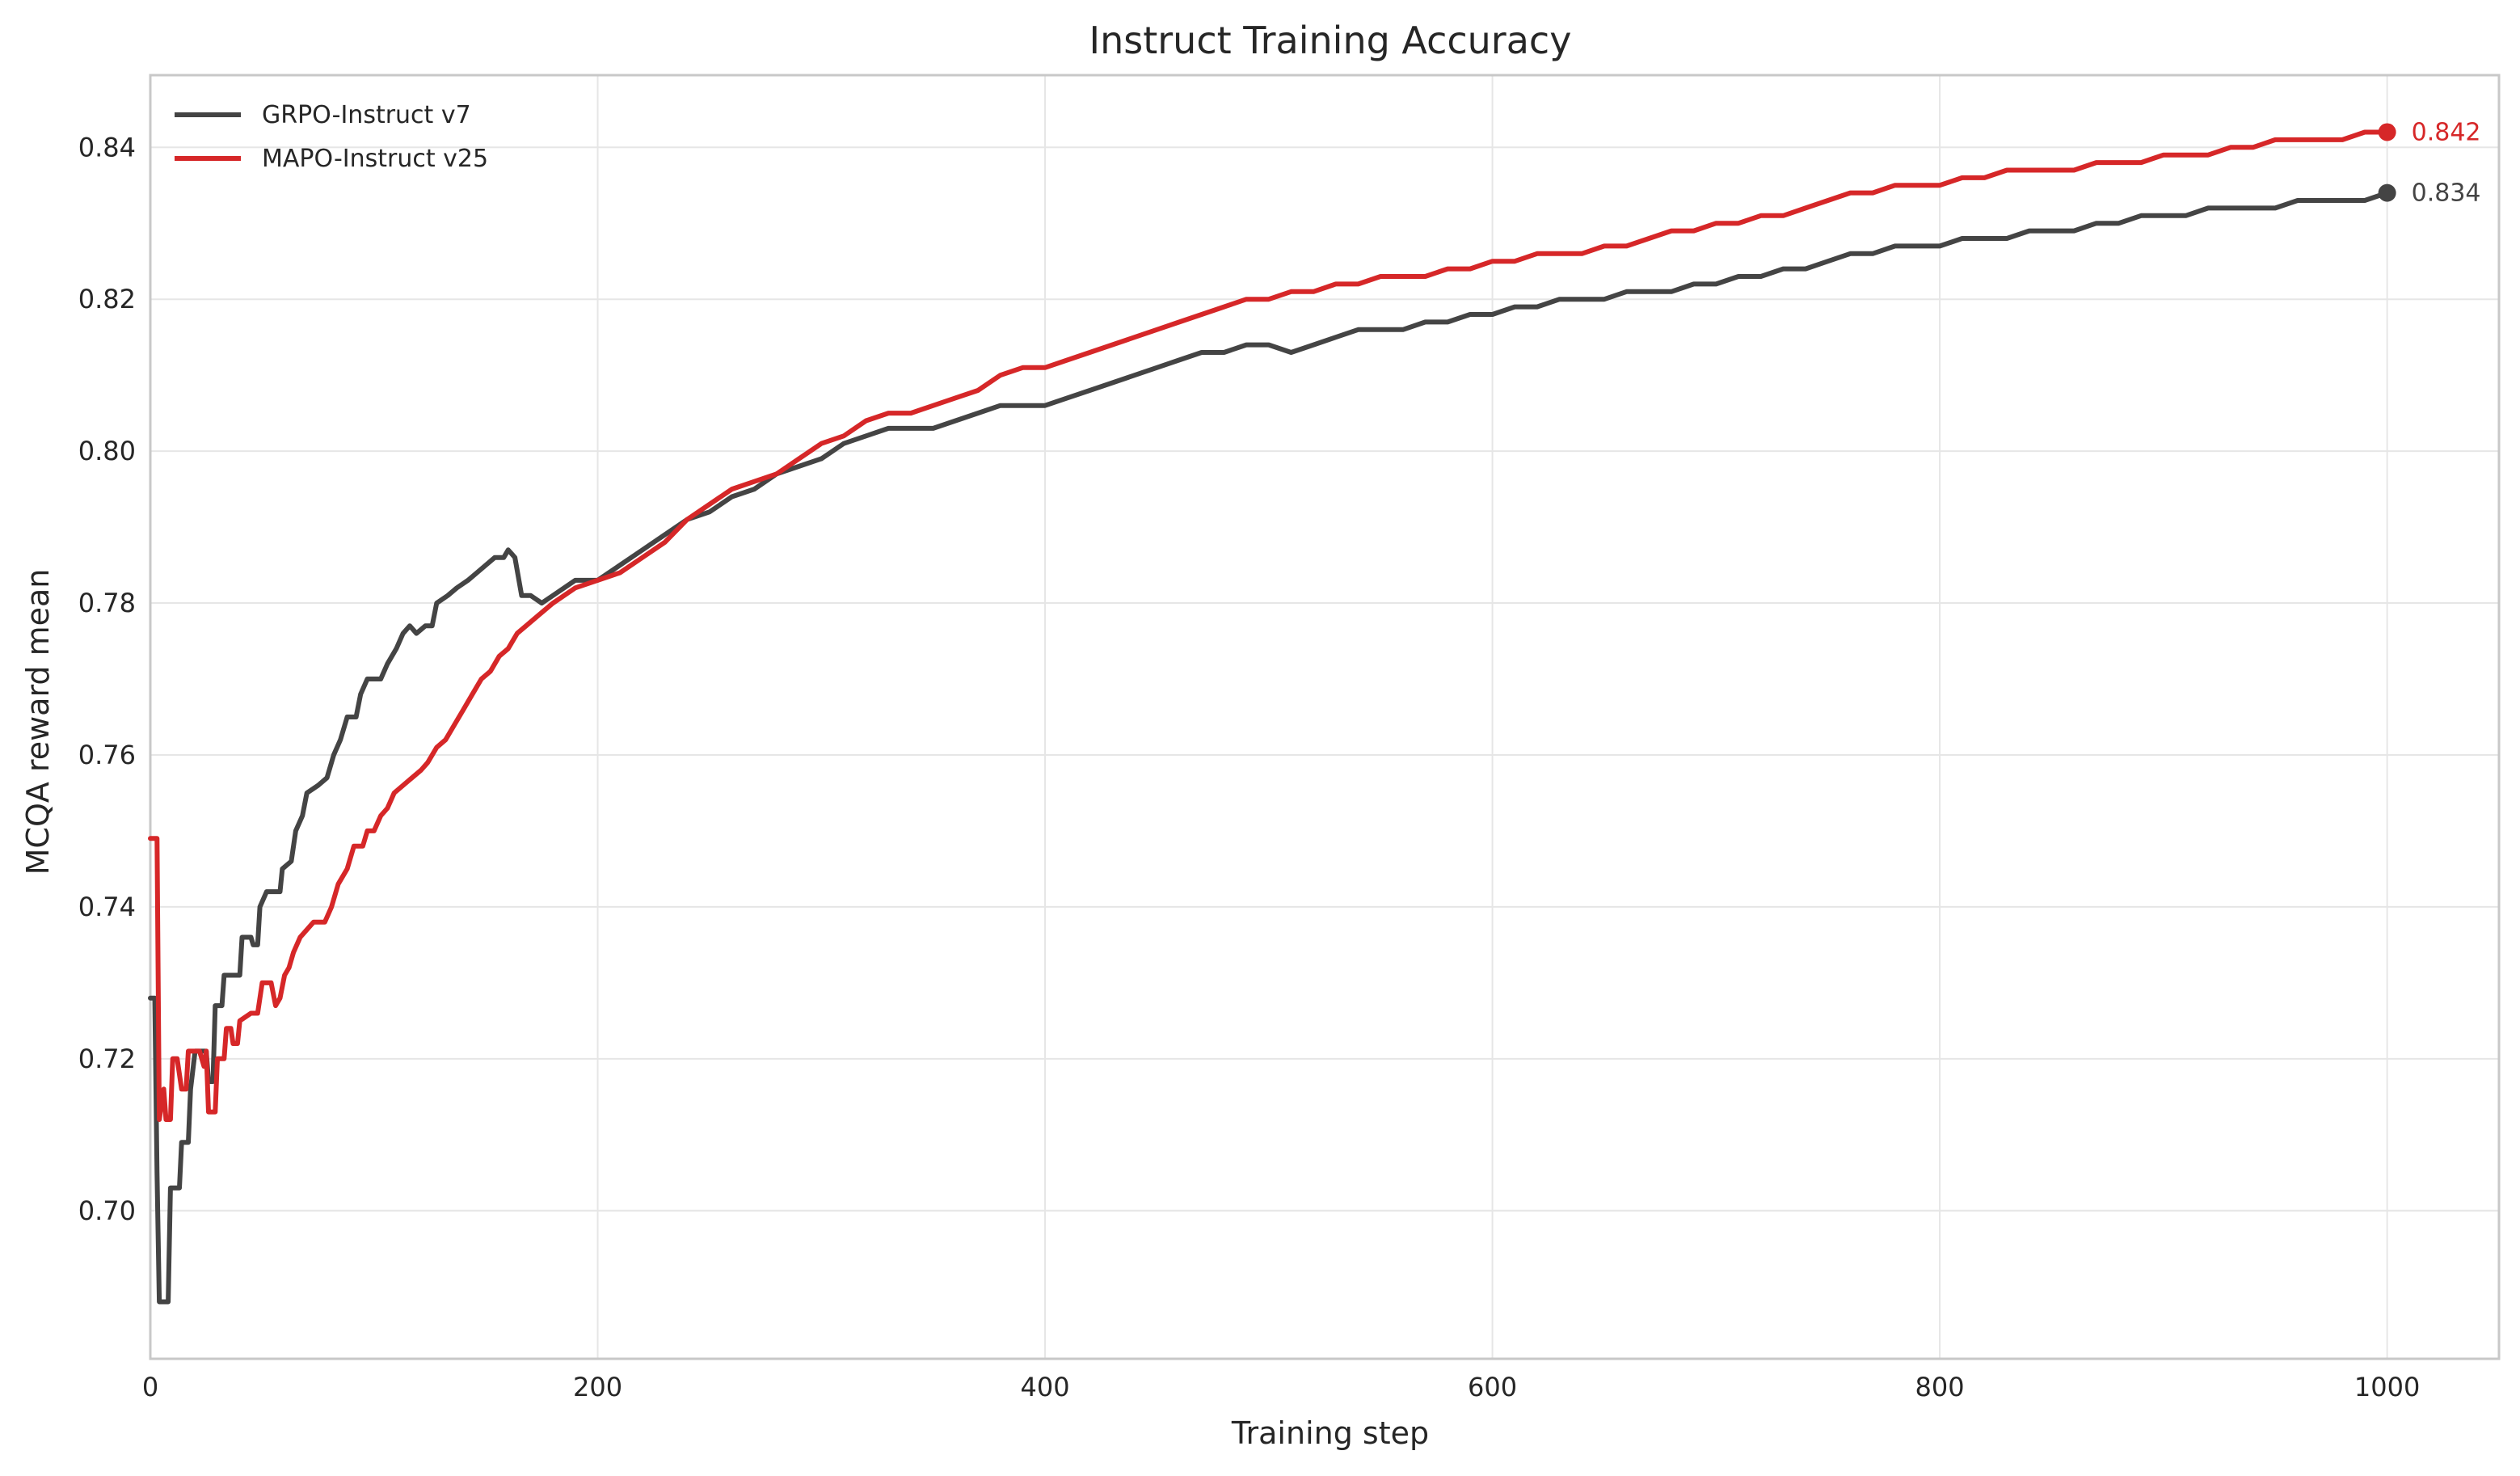 The image size is (2520, 1476). Describe the element at coordinates (107, 907) in the screenshot. I see `y-tick-label: 0.74` at that location.